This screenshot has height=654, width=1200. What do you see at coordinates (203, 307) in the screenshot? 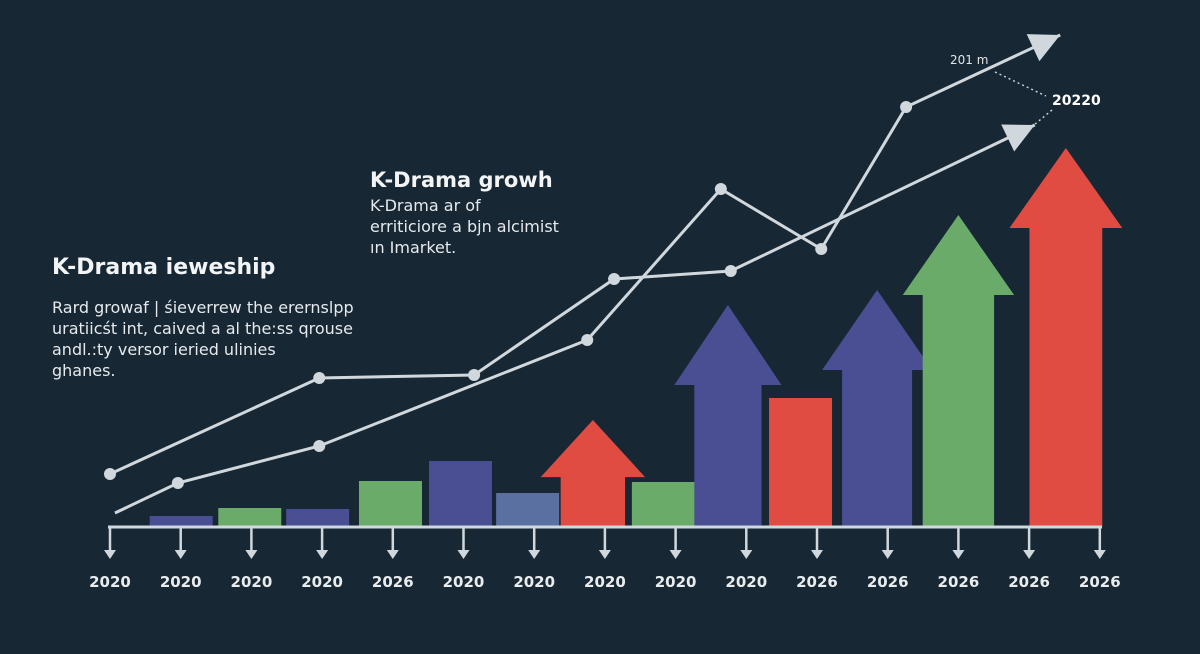
I see `viewership-text-line: Rard growaf | śieverrew the erernslpp` at bounding box center [203, 307].